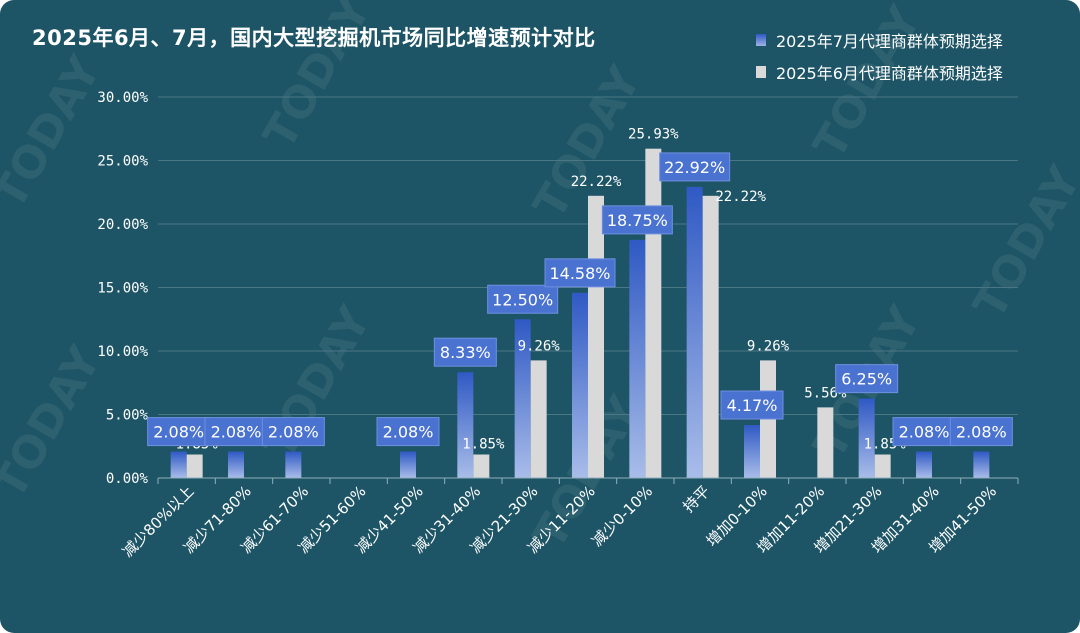 This screenshot has width=1080, height=633. What do you see at coordinates (697, 499) in the screenshot?
I see `x-tick-label: 持平` at bounding box center [697, 499].